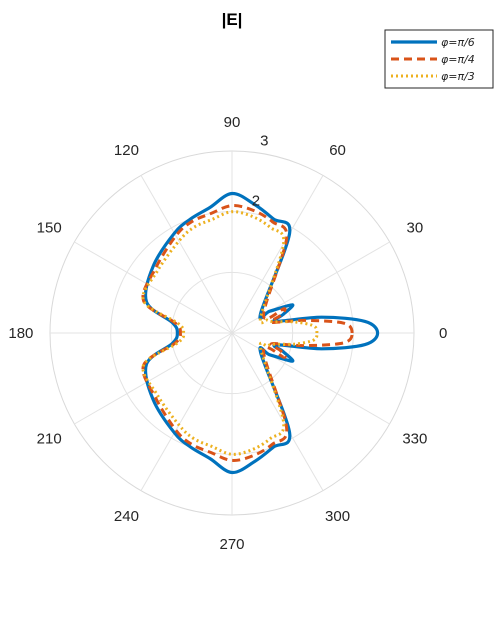  What do you see at coordinates (231, 544) in the screenshot?
I see `theta-tick-label: 270` at bounding box center [231, 544].